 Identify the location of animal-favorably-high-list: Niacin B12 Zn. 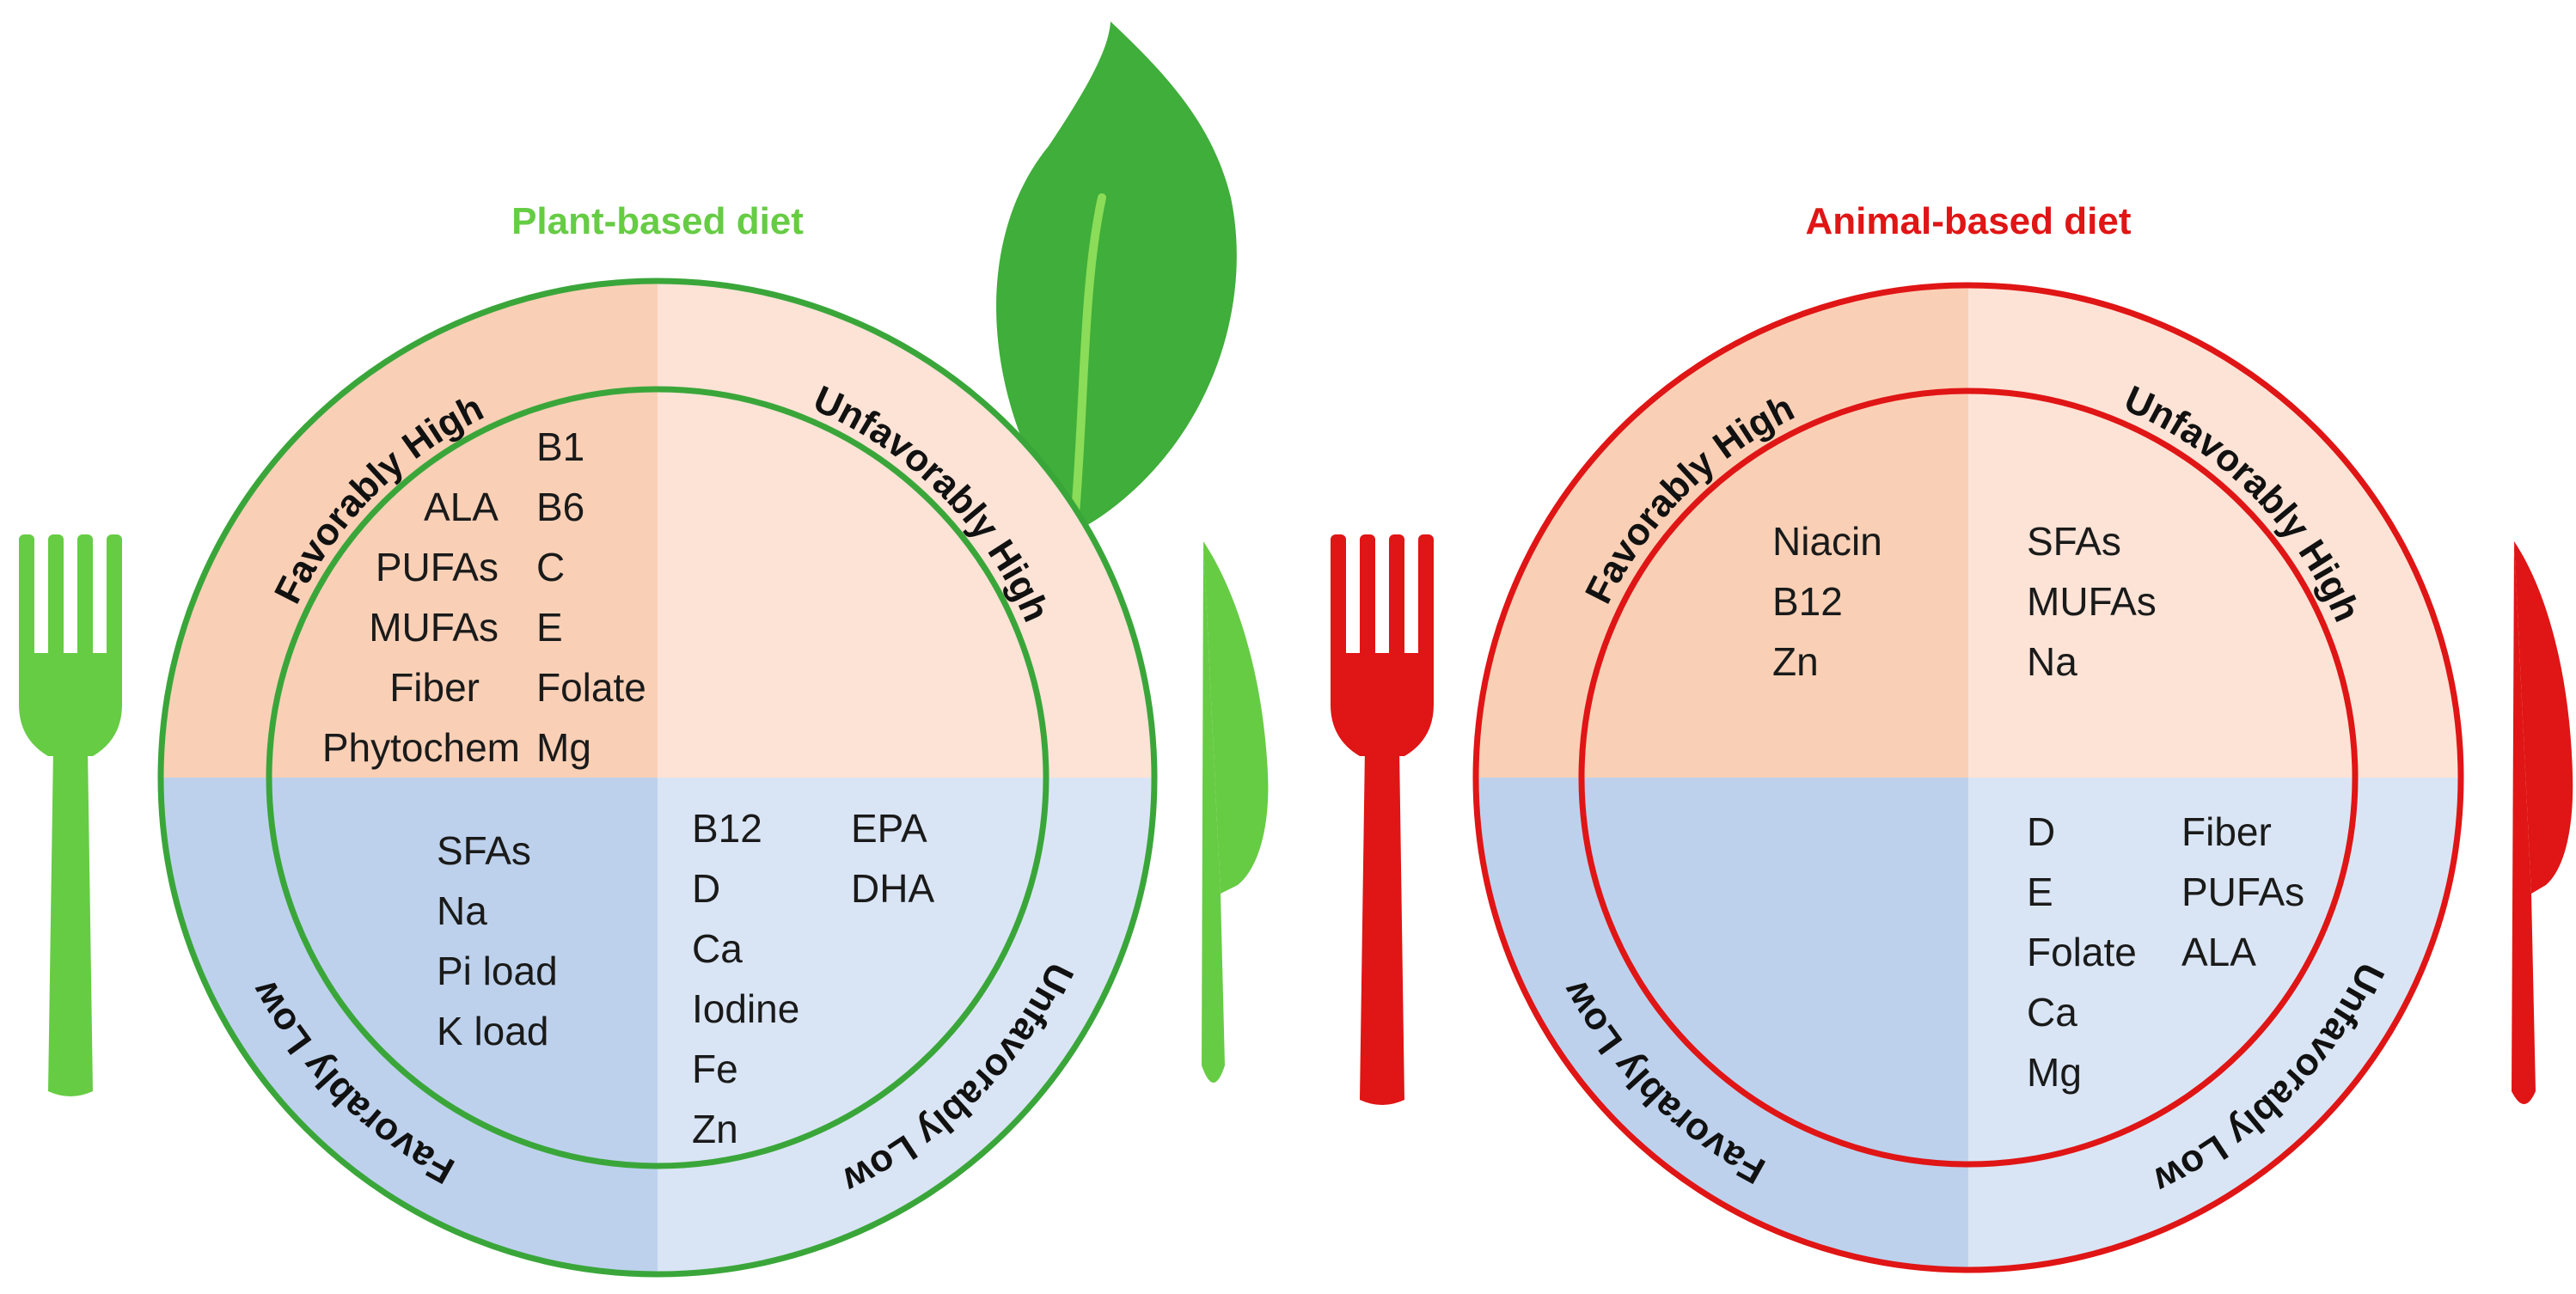
(1827, 602).